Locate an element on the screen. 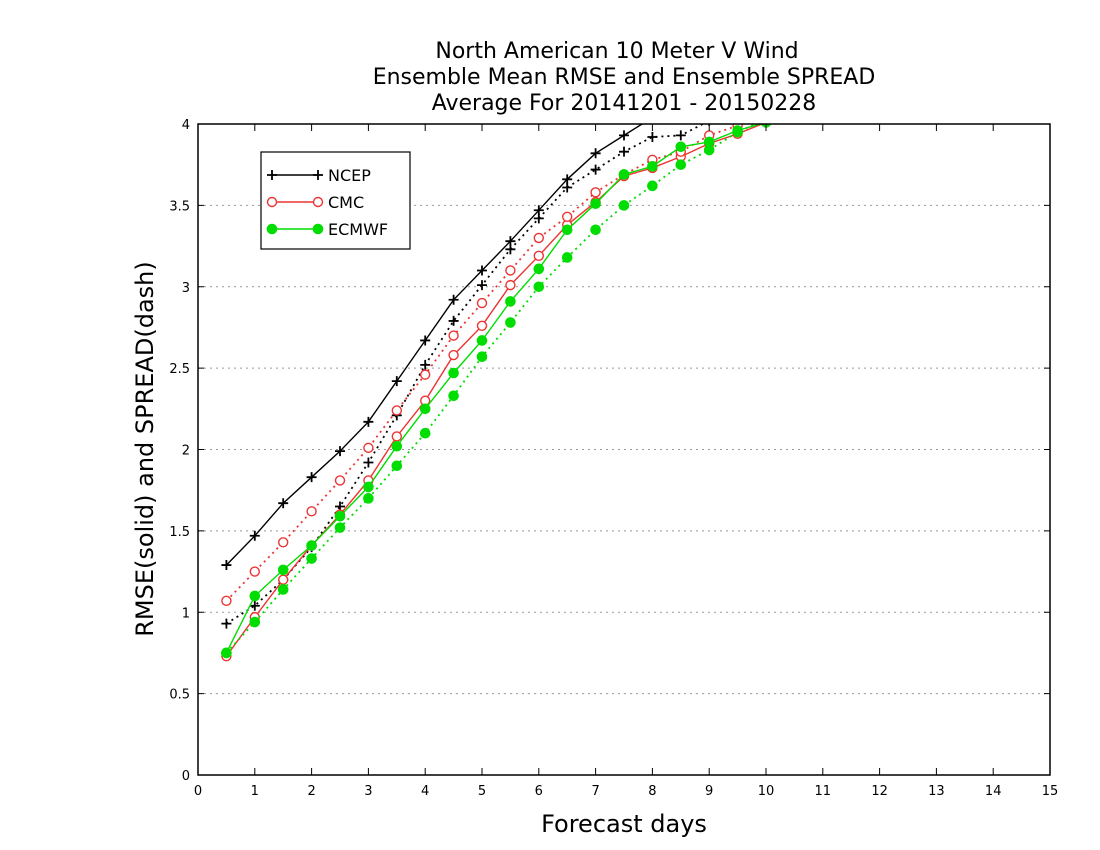 This screenshot has height=850, width=1100. x-tick-label: 1 is located at coordinates (255, 791).